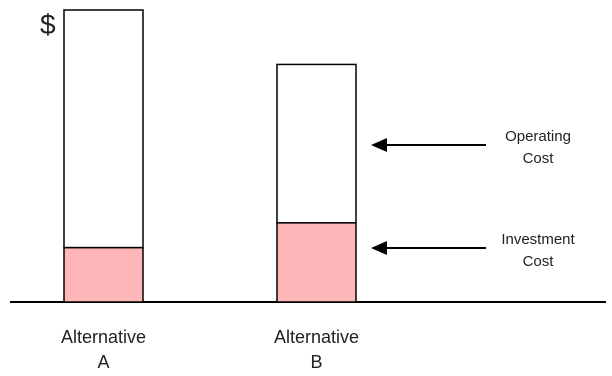 The image size is (612, 376). Describe the element at coordinates (210, 349) in the screenshot. I see `category-labels-group: Alternative A Alternative B` at that location.